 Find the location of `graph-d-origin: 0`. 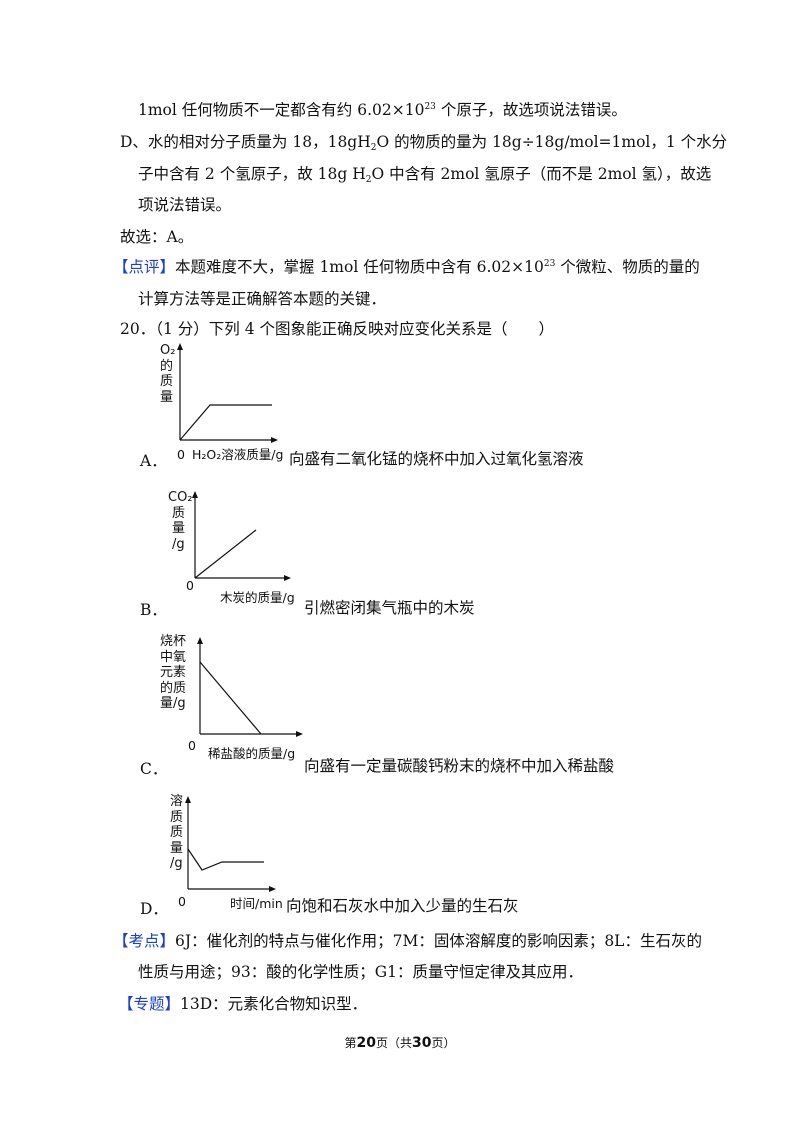

graph-d-origin: 0 is located at coordinates (182, 901).